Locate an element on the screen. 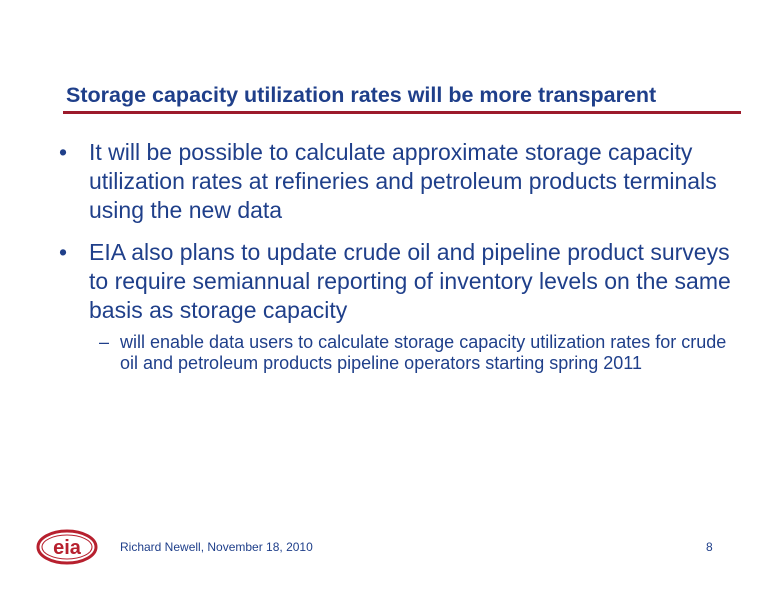  eia-logo: eia is located at coordinates (67, 547).